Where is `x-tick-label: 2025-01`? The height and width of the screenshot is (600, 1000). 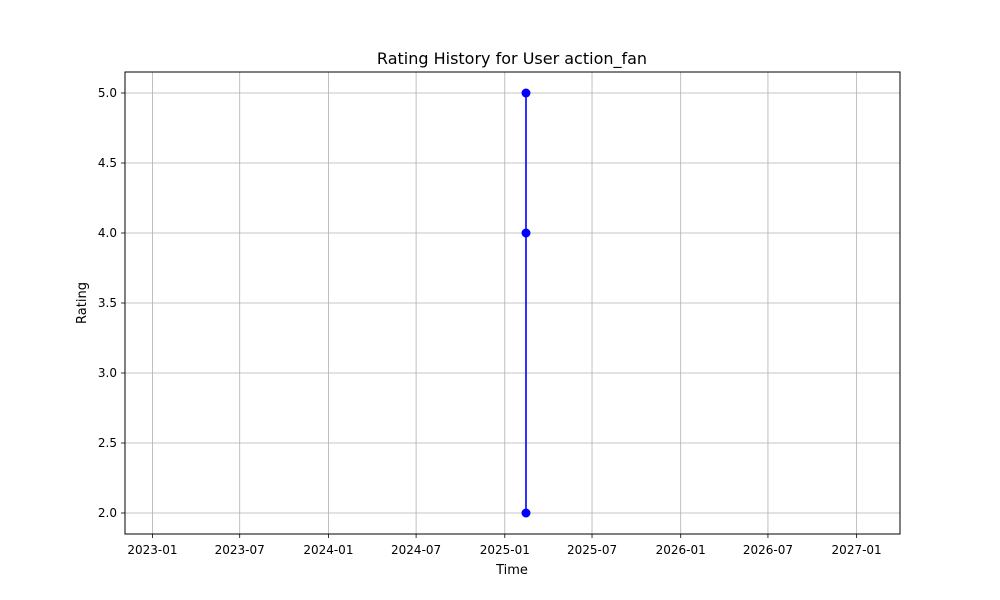 x-tick-label: 2025-01 is located at coordinates (505, 550).